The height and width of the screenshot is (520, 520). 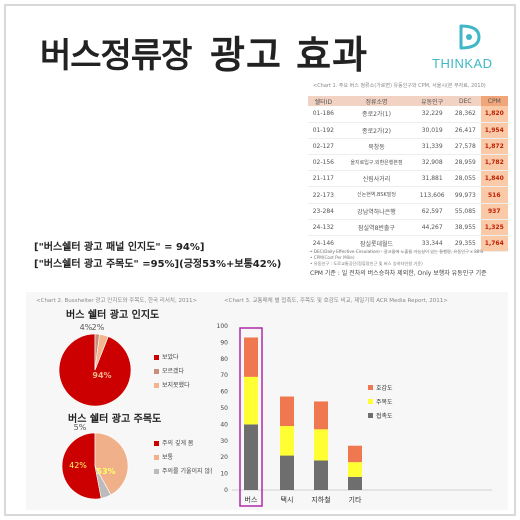 I want to click on table-cell: 강남역하나은행, so click(x=376, y=211).